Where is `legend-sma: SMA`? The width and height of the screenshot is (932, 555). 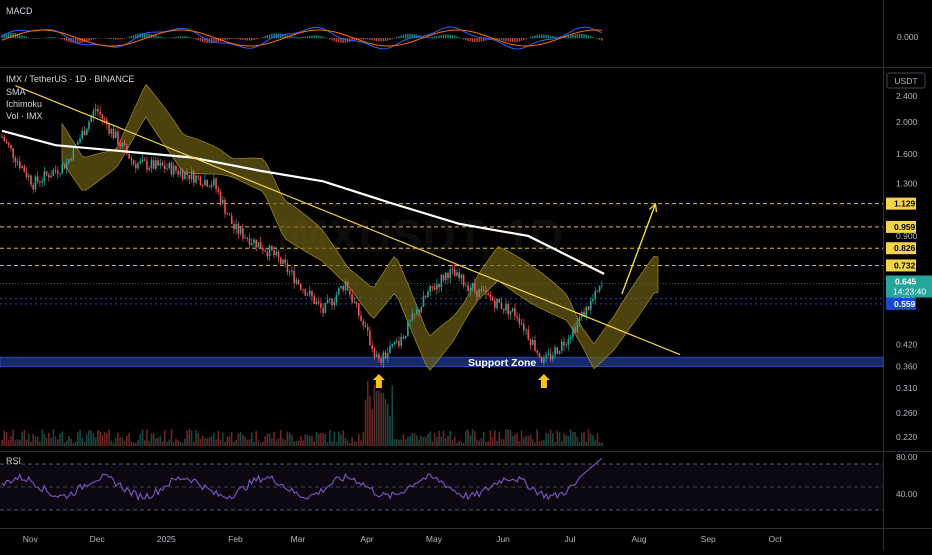 legend-sma: SMA is located at coordinates (16, 92).